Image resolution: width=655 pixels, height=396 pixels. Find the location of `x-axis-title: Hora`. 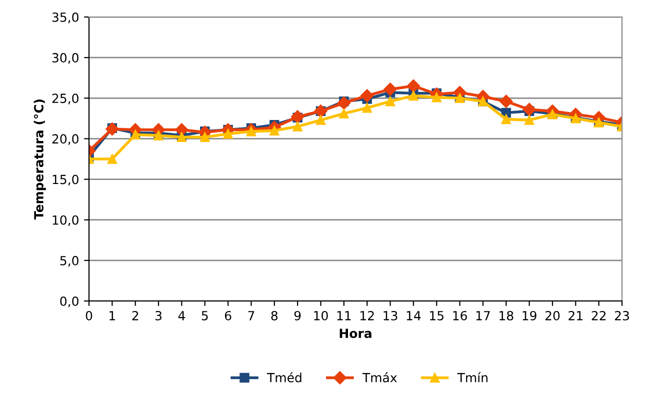

x-axis-title: Hora is located at coordinates (356, 333).